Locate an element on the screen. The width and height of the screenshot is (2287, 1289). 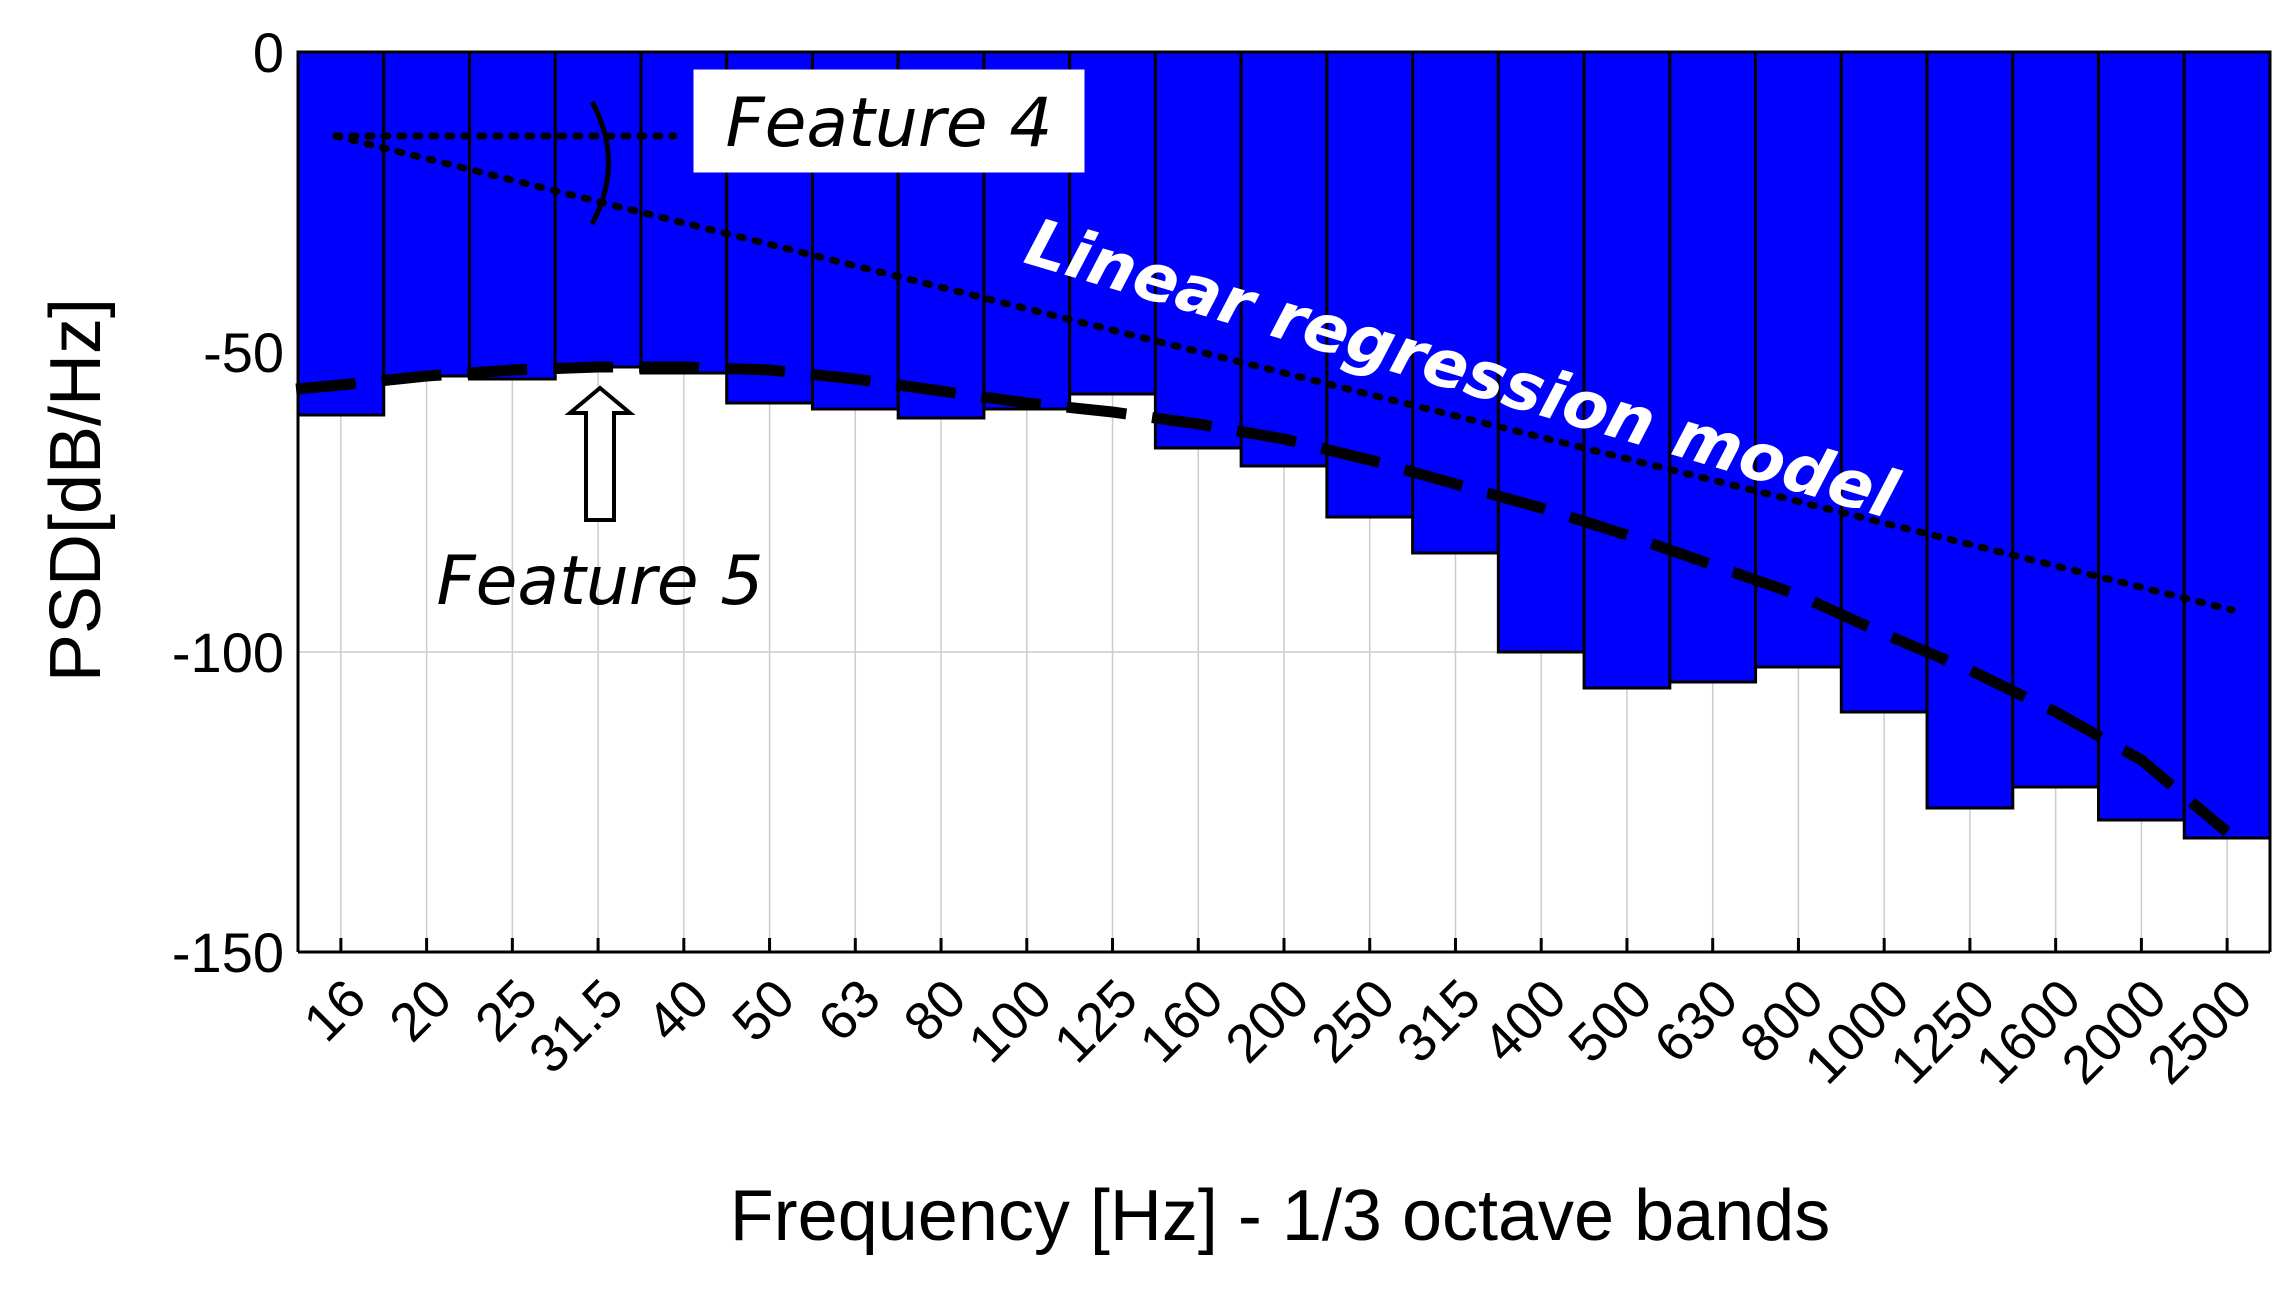
y-axis-label: PSD[dB/Hz] is located at coordinates (76, 490).